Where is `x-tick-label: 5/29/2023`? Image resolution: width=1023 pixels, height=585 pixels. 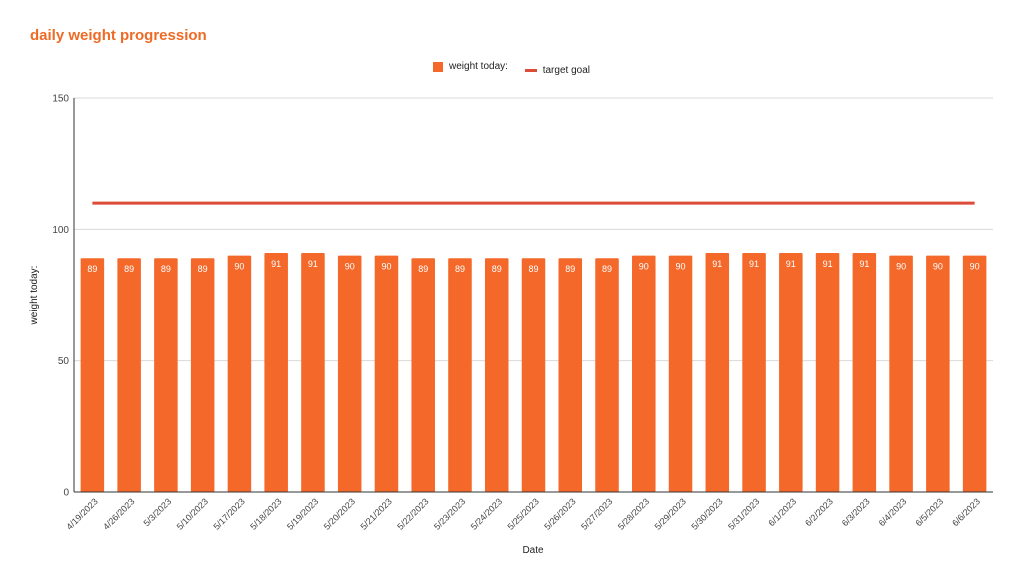
x-tick-label: 5/29/2023 is located at coordinates (670, 513).